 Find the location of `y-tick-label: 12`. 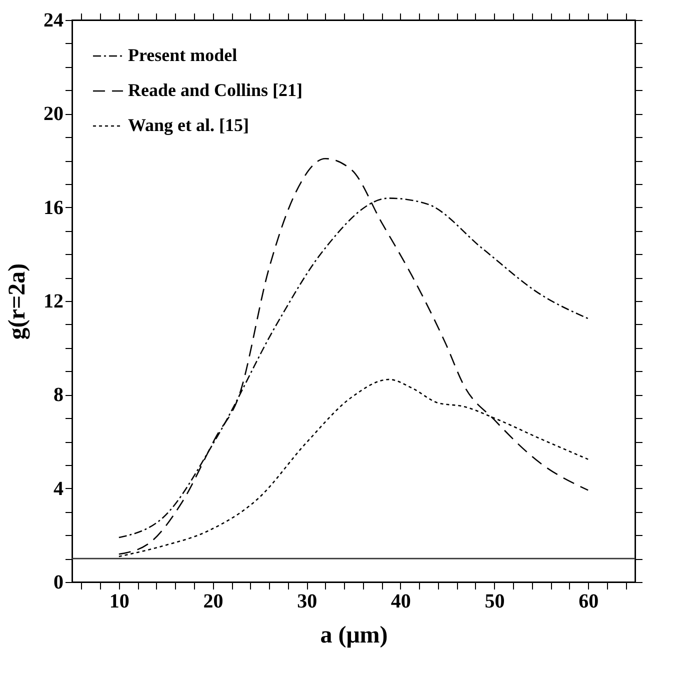

y-tick-label: 12 is located at coordinates (54, 301).